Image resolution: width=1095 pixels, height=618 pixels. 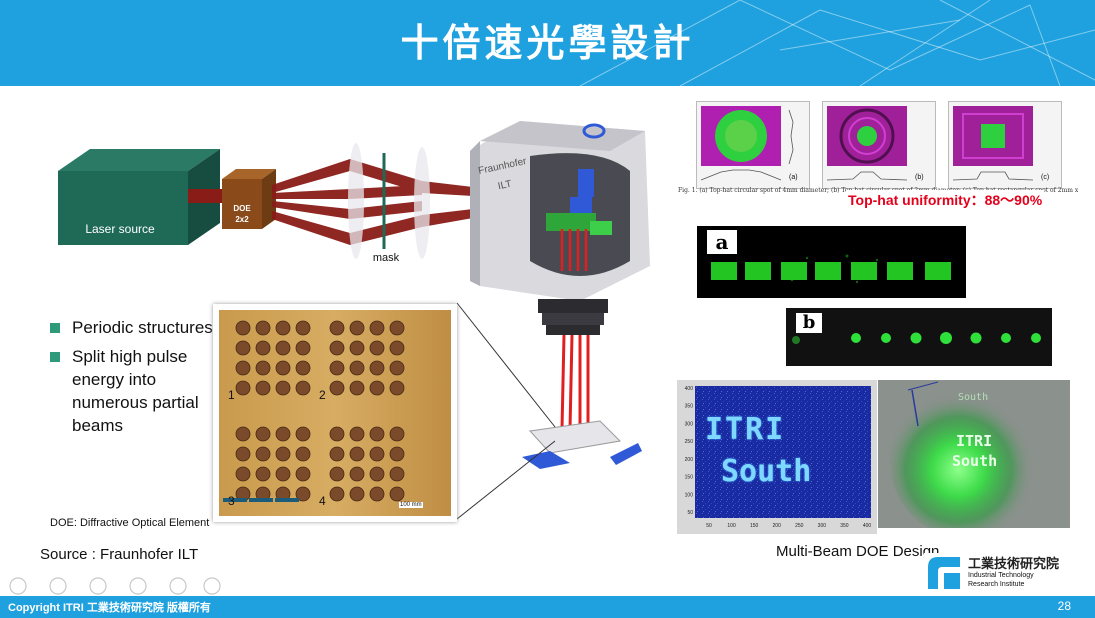 I want to click on bullet-text: Periodic structures, so click(x=142, y=327).